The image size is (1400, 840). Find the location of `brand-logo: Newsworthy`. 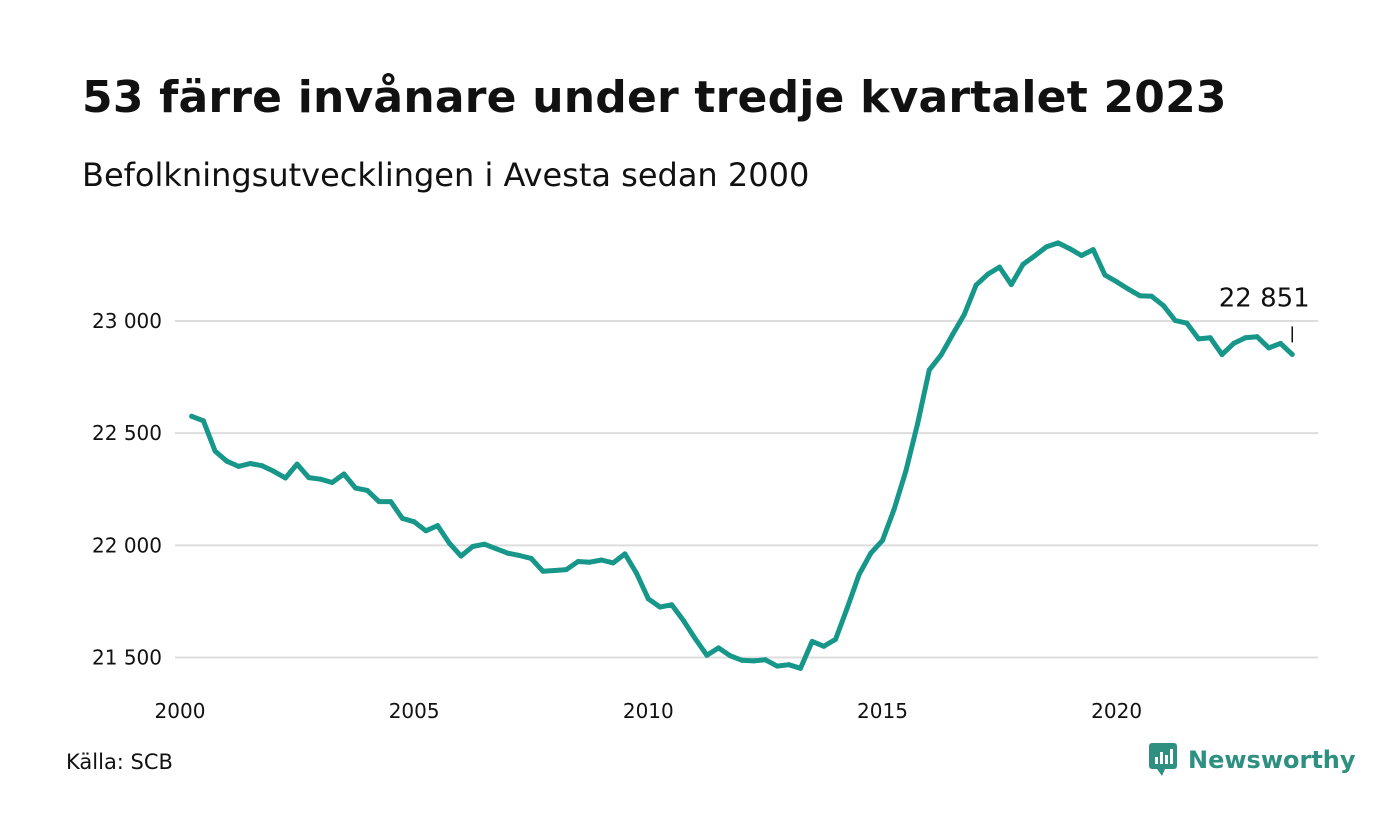

brand-logo: Newsworthy is located at coordinates (1252, 760).